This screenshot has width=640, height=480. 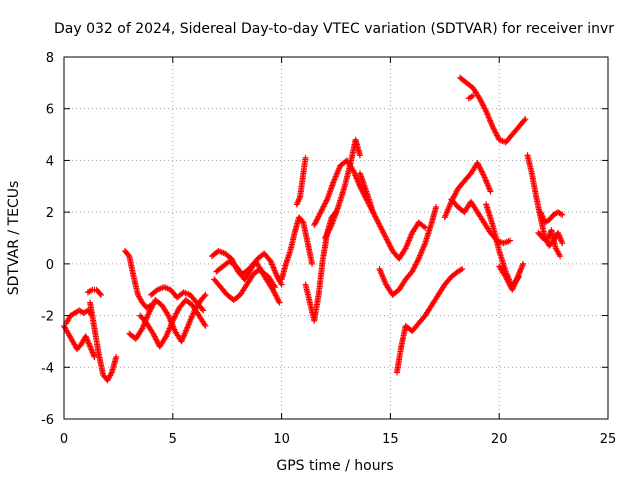 I want to click on y-tick-label: -4, so click(x=47, y=368).